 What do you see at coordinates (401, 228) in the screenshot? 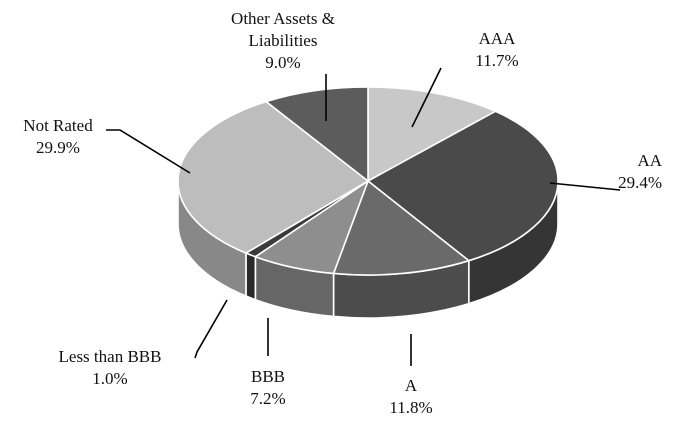
I see `pie-slice-a` at bounding box center [401, 228].